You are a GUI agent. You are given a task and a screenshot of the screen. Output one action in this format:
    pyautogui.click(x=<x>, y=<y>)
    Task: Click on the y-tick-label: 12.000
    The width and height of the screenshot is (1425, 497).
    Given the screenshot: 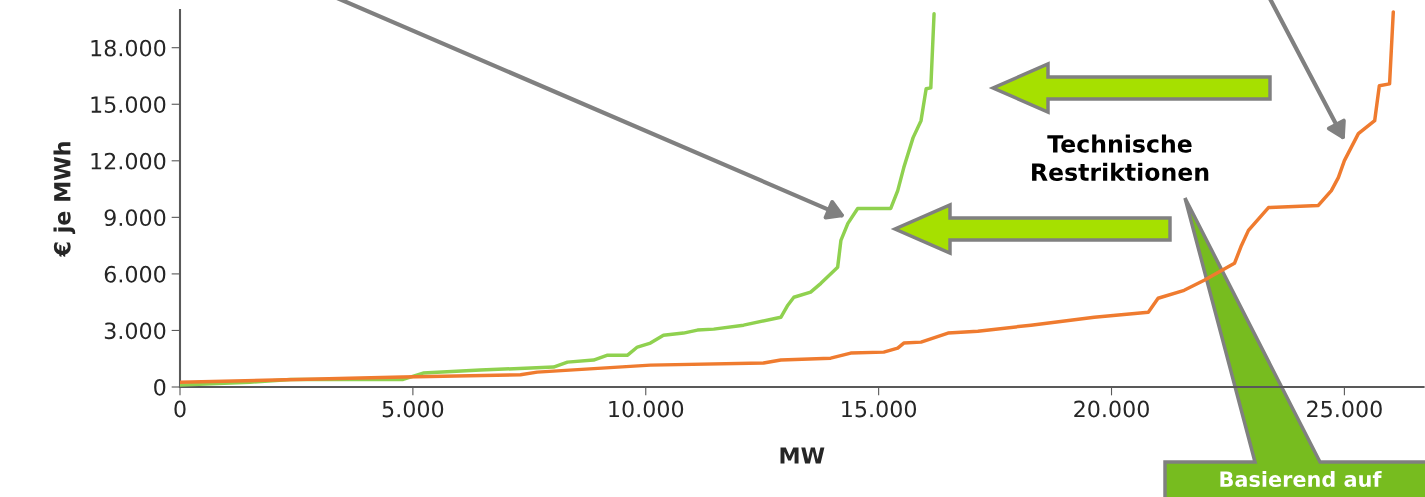 What is the action you would take?
    pyautogui.click(x=128, y=161)
    